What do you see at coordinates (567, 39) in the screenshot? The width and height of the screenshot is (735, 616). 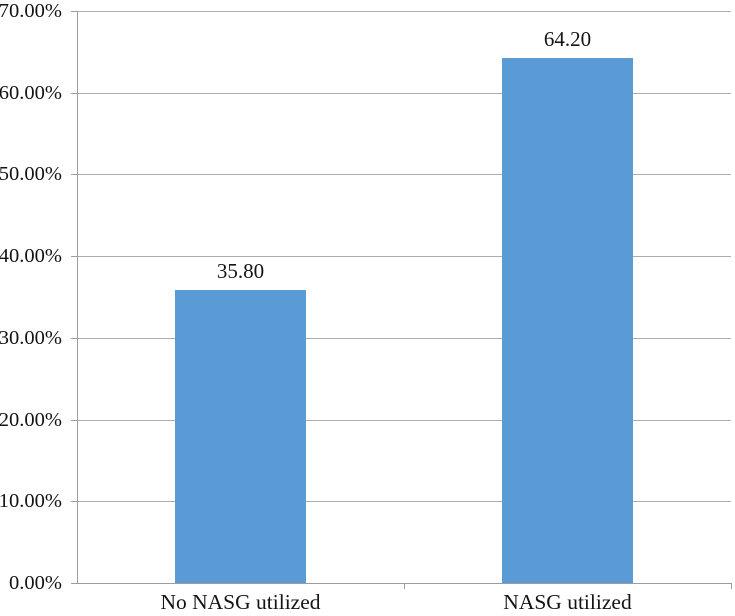 I see `bar-value-label: 64.20` at bounding box center [567, 39].